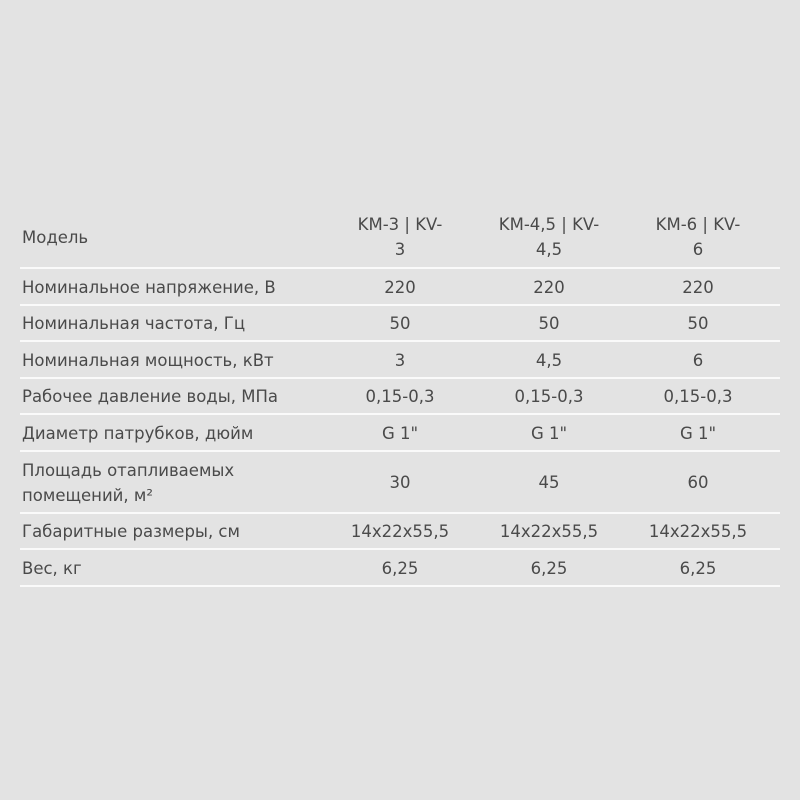  Describe the element at coordinates (698, 360) in the screenshot. I see `cell-value: 6` at that location.